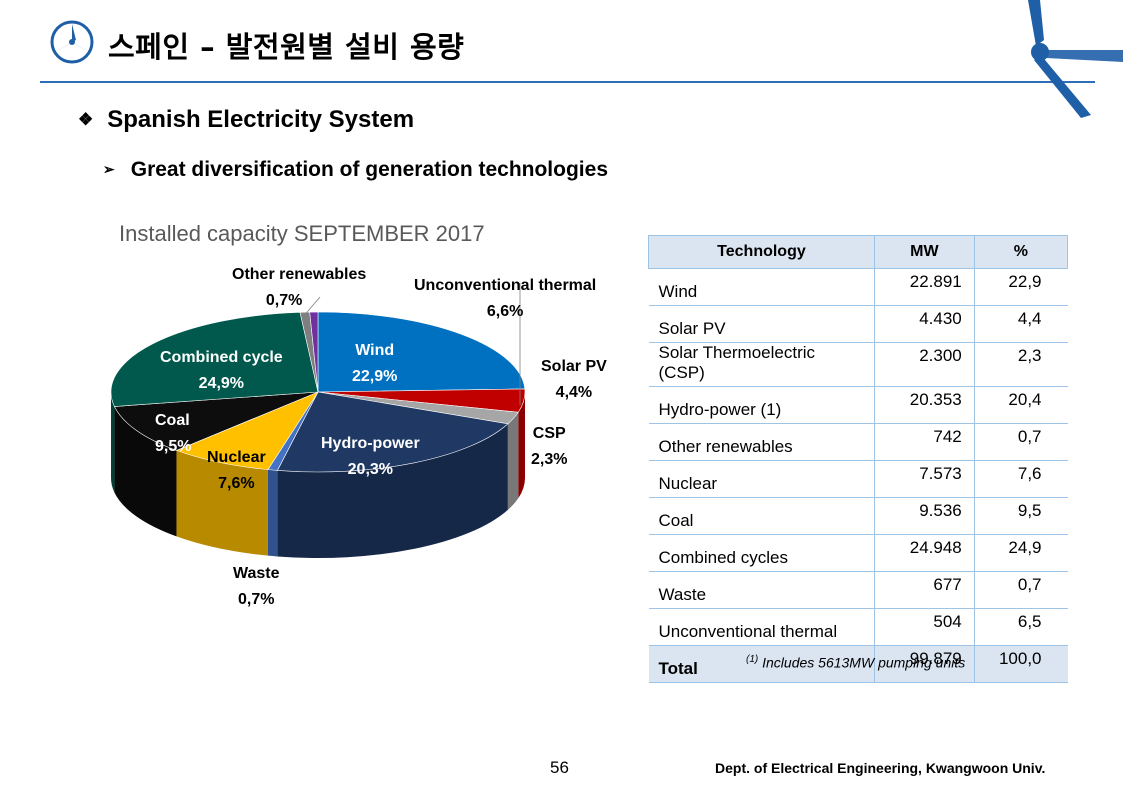 The image size is (1123, 794). I want to click on pie-side-solar-pv, so click(521, 445).